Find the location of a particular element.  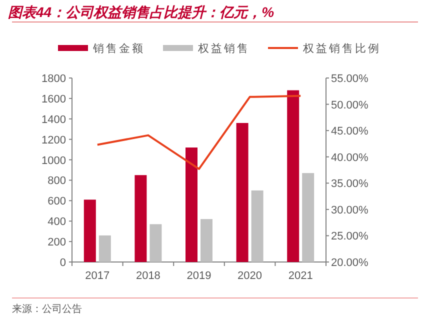

y2-tick-label: 30.00% is located at coordinates (350, 210).